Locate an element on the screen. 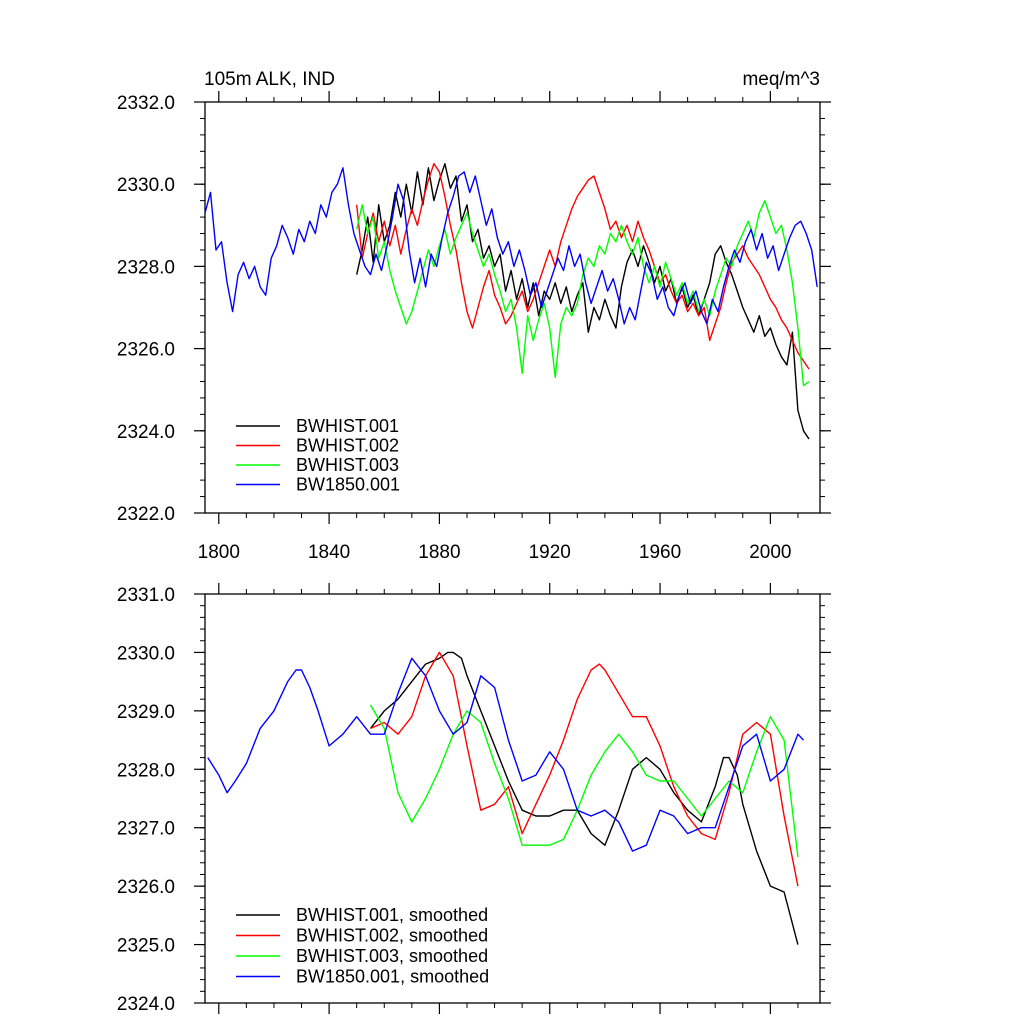 Image resolution: width=1024 pixels, height=1024 pixels. y-tick-label: 2327.0 is located at coordinates (146, 829).